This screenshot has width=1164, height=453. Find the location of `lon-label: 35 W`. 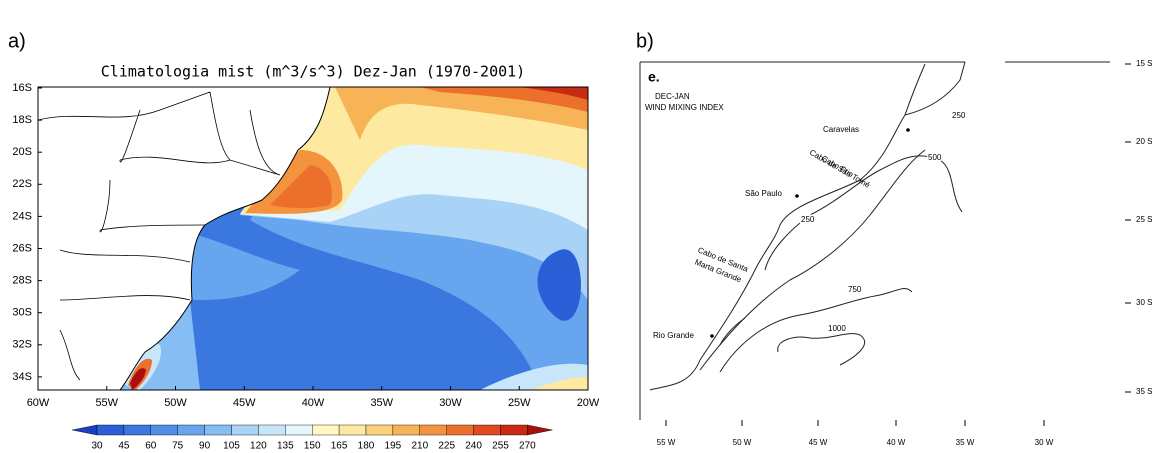

lon-label: 35 W is located at coordinates (965, 442).